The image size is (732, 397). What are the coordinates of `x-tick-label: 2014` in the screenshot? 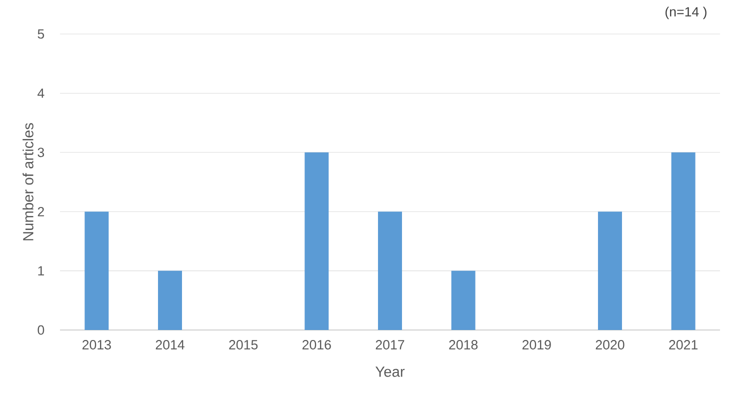 It's located at (170, 345).